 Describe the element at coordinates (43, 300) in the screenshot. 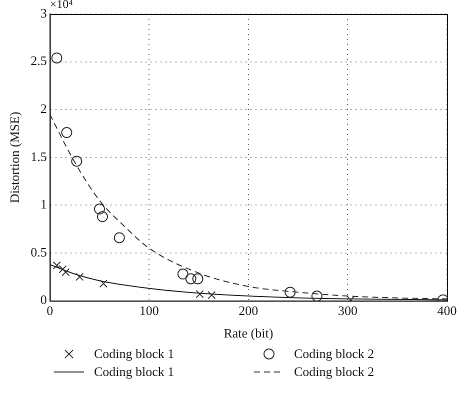

I see `y-tick-label: 0` at that location.